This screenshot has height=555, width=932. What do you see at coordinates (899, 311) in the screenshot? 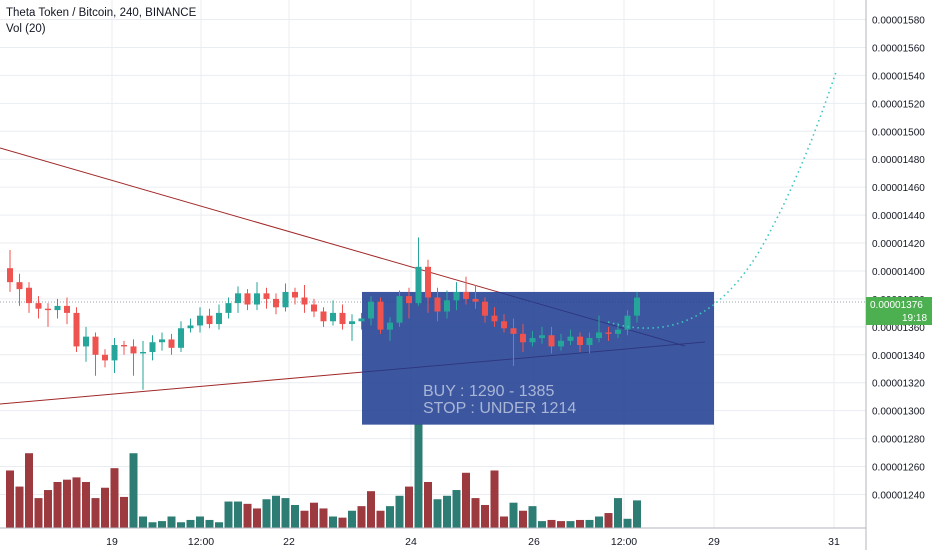
I see `price-badge` at bounding box center [899, 311].